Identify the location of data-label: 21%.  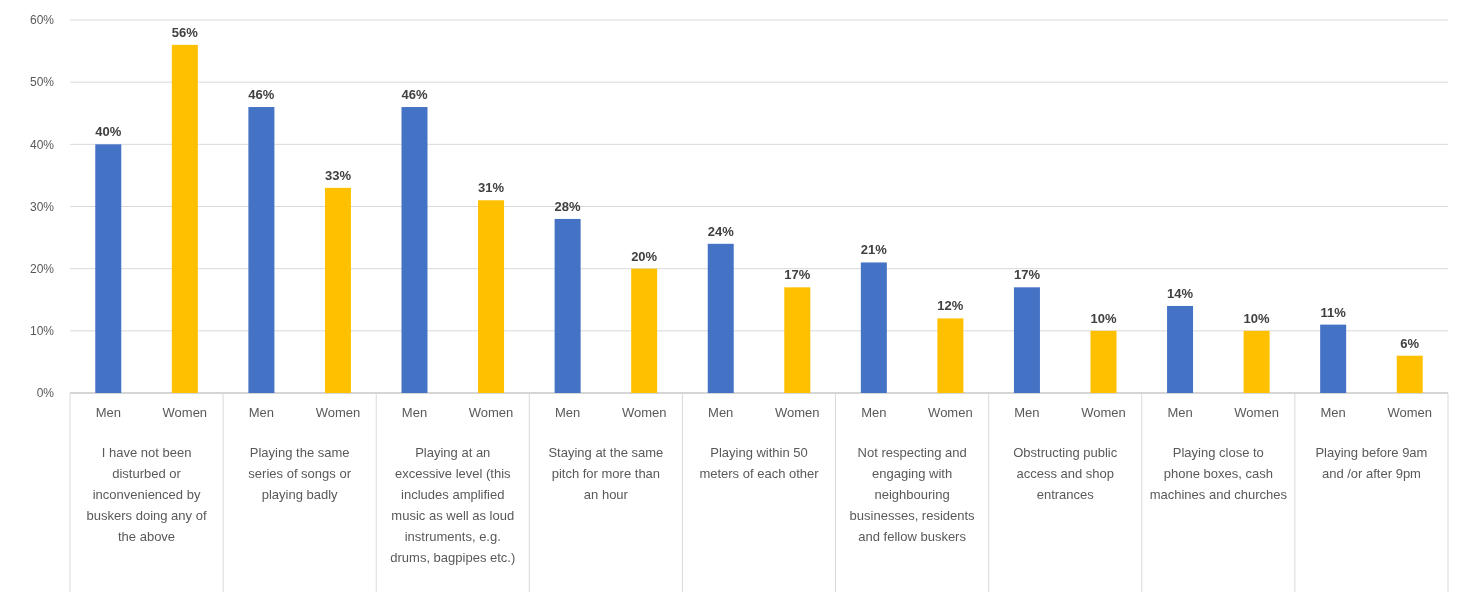
(874, 250).